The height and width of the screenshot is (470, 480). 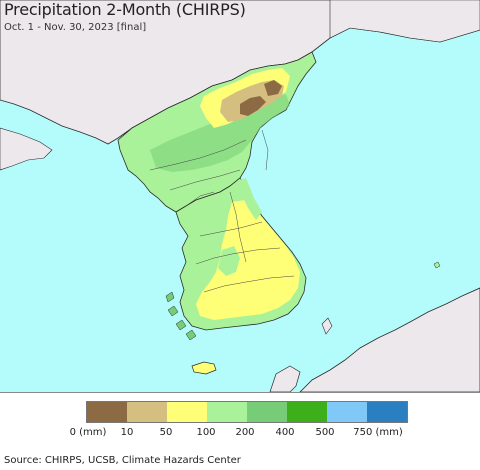 What do you see at coordinates (220, 133) in the screenshot?
I see `north-korea-green-band` at bounding box center [220, 133].